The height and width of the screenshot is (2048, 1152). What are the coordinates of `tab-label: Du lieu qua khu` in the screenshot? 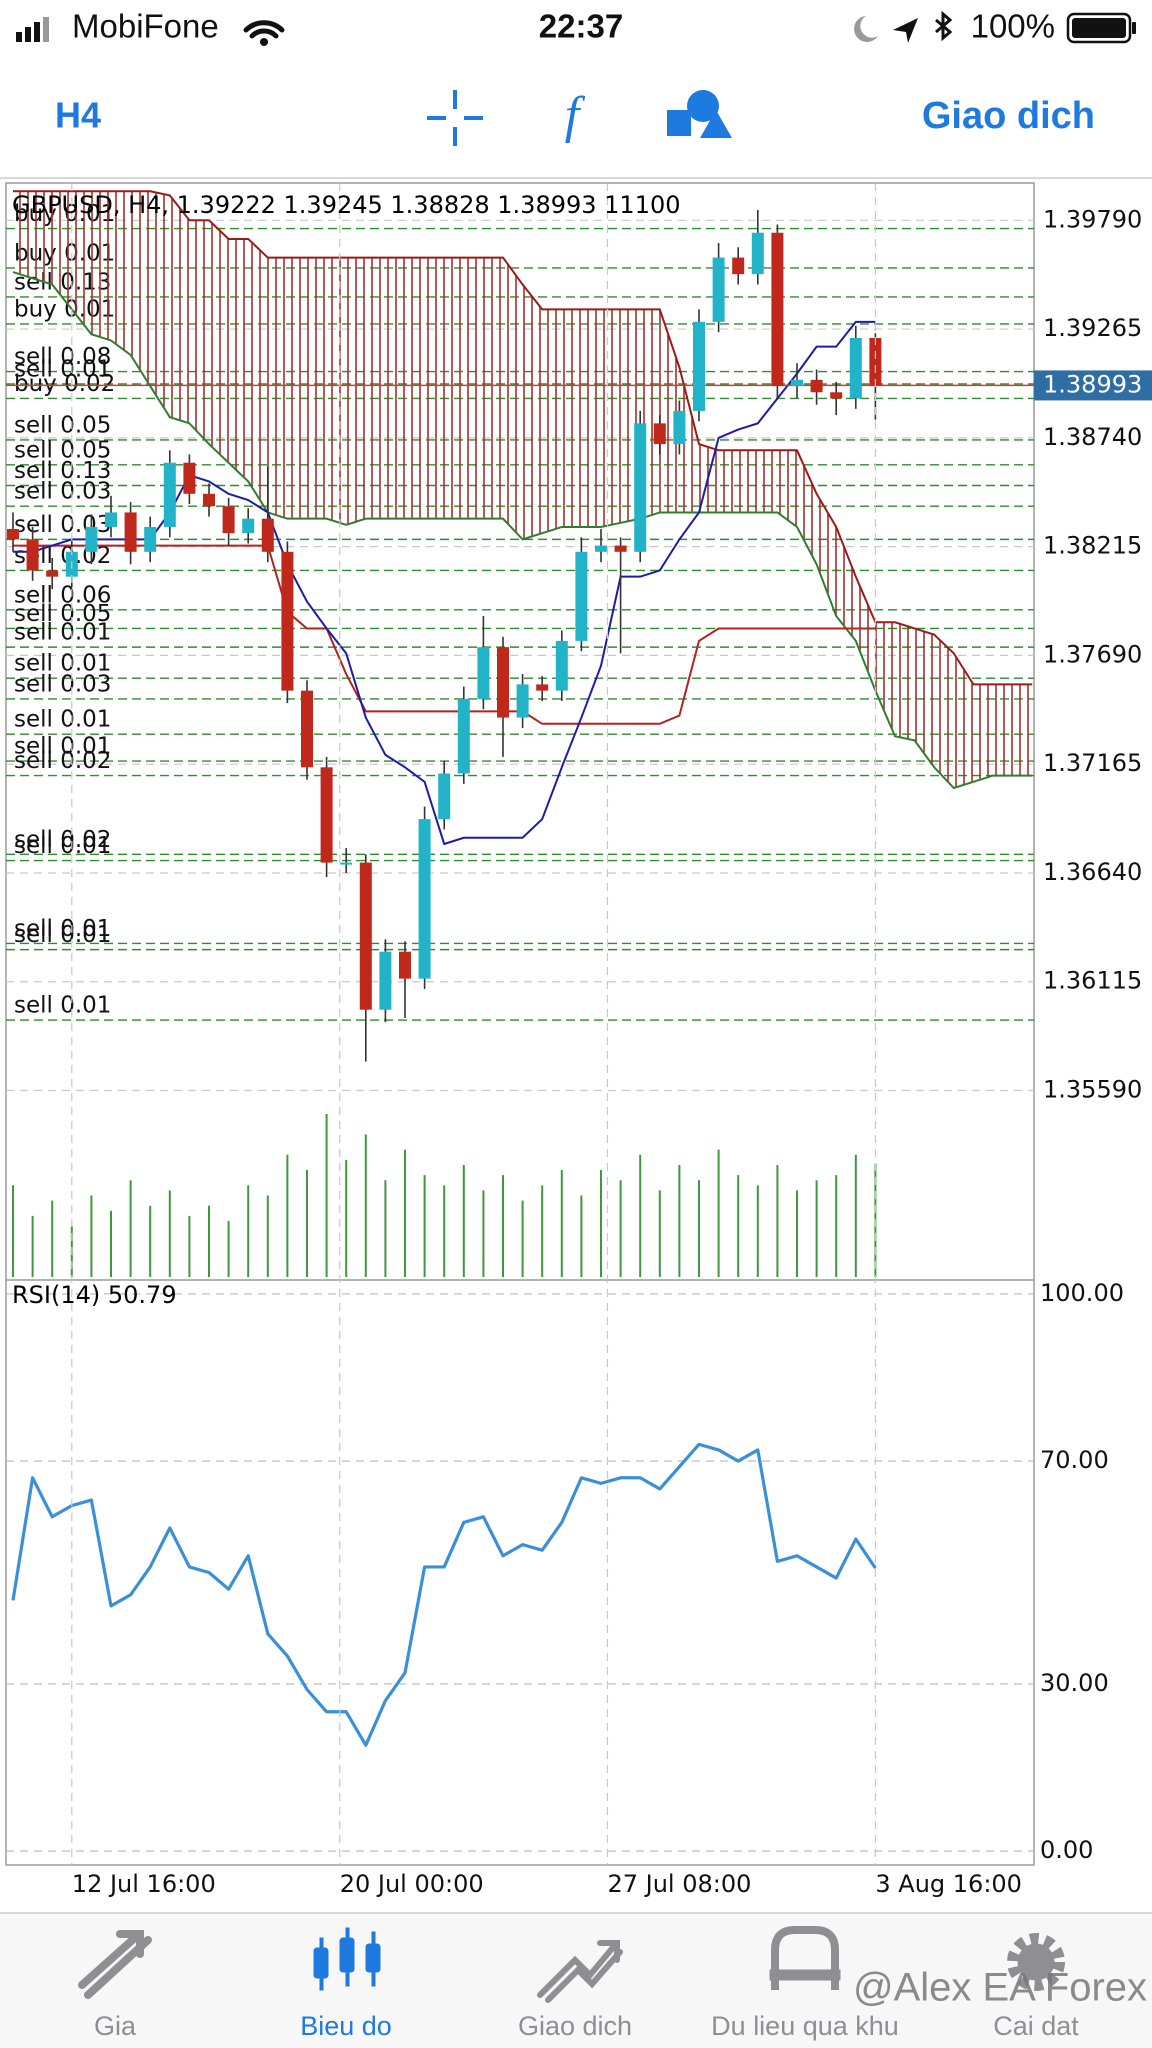 It's located at (805, 2026).